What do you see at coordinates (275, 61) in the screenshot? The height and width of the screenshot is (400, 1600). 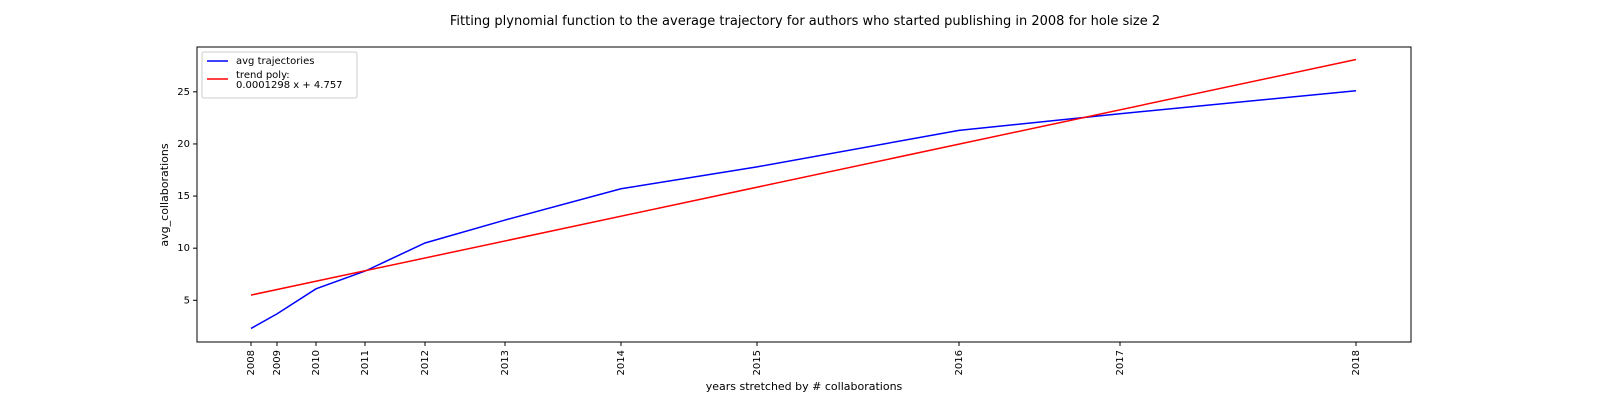 I see `legend-label: avg trajectories` at bounding box center [275, 61].